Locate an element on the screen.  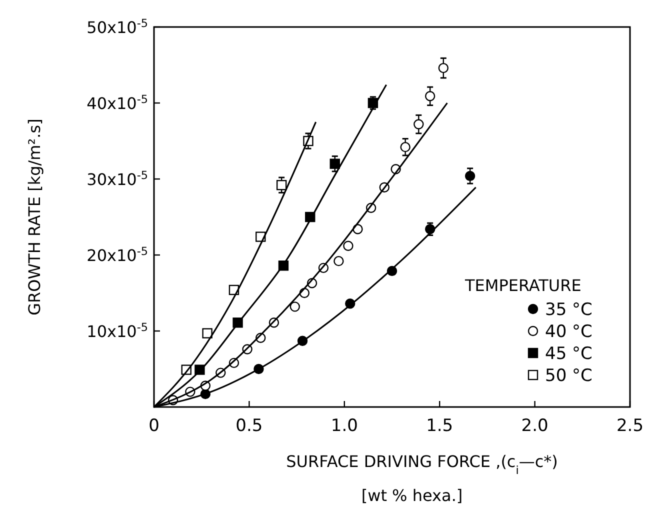
legend-label: 45 °C is located at coordinates (568, 354).